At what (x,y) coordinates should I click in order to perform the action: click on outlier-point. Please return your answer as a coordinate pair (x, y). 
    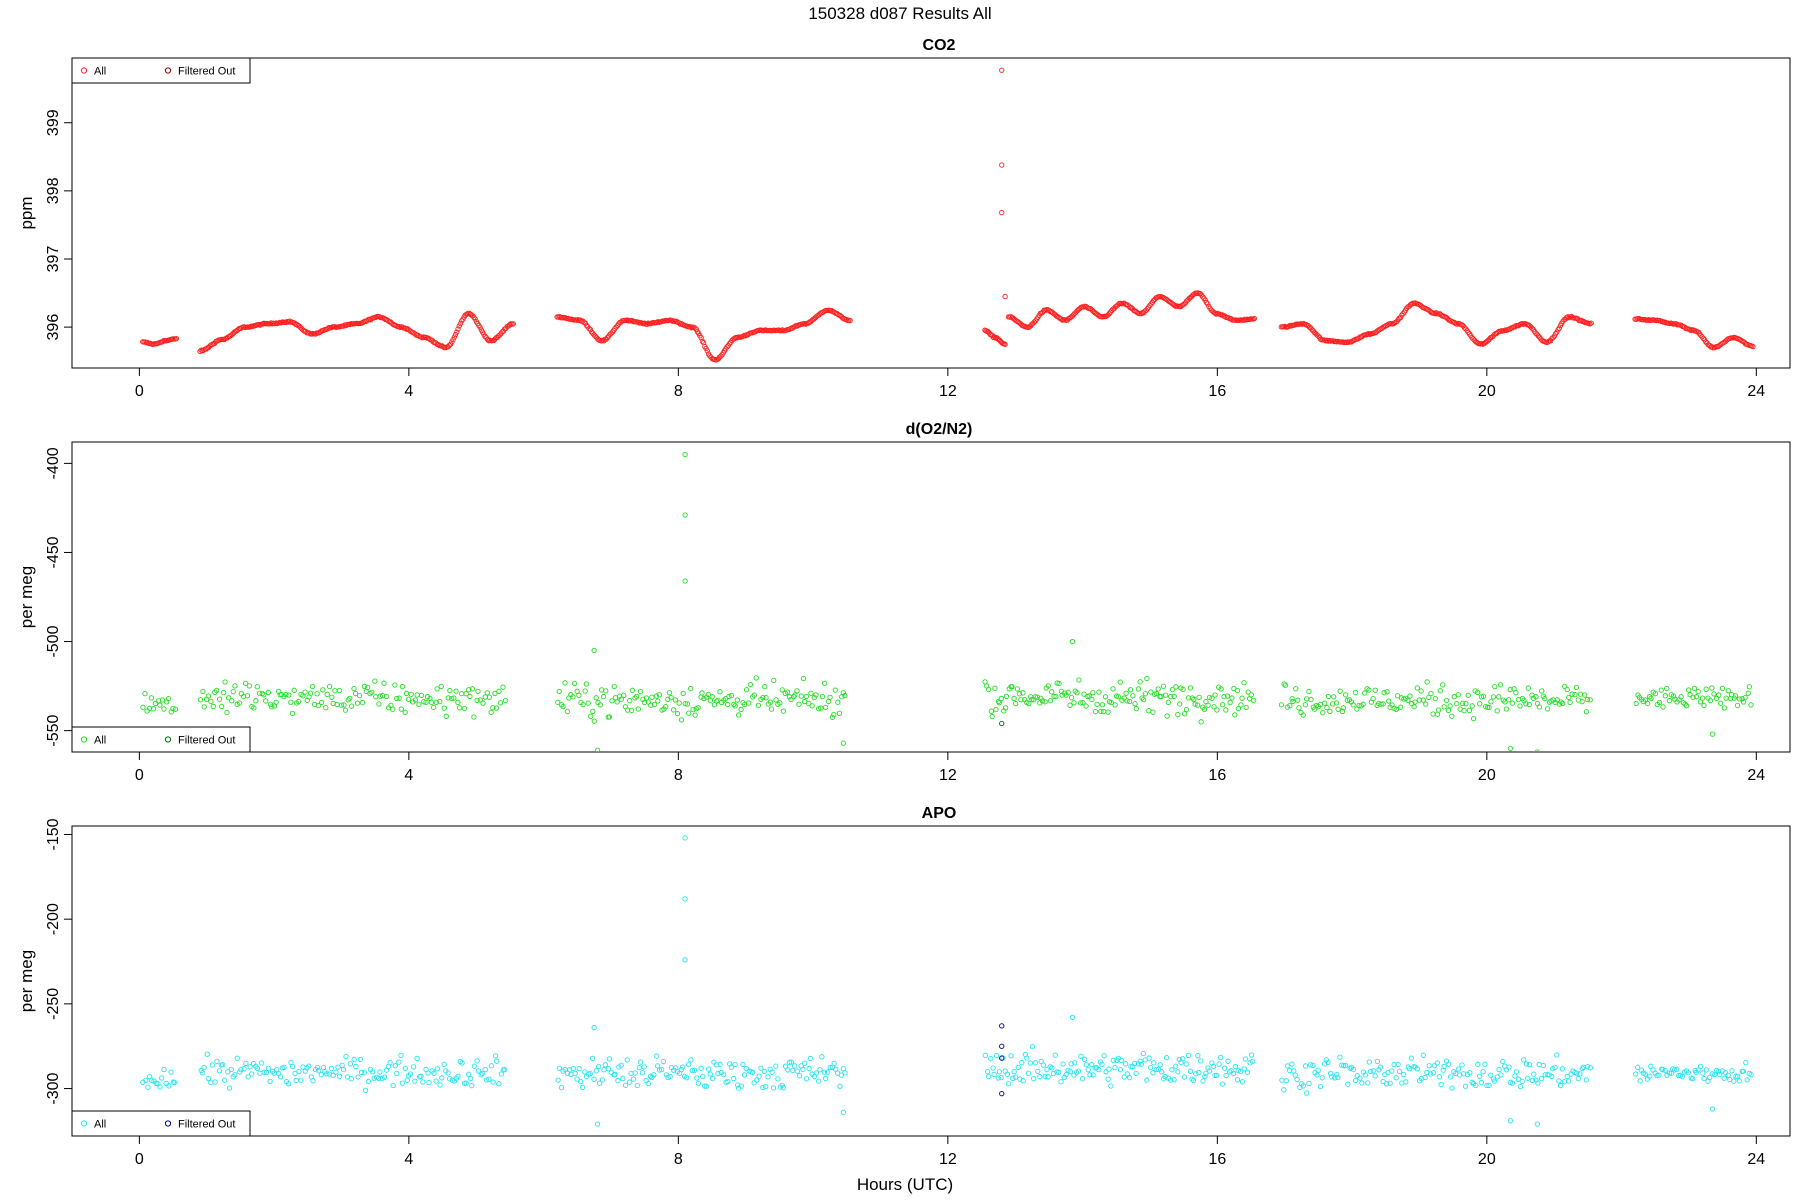
    Looking at the image, I should click on (1005, 296).